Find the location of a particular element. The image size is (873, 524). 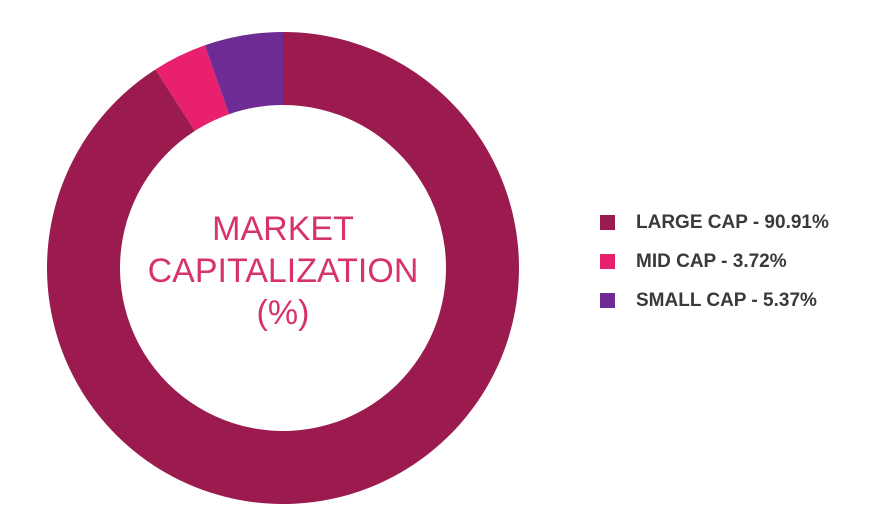

chart-title-line-2: CAPITALIZATION is located at coordinates (283, 271).